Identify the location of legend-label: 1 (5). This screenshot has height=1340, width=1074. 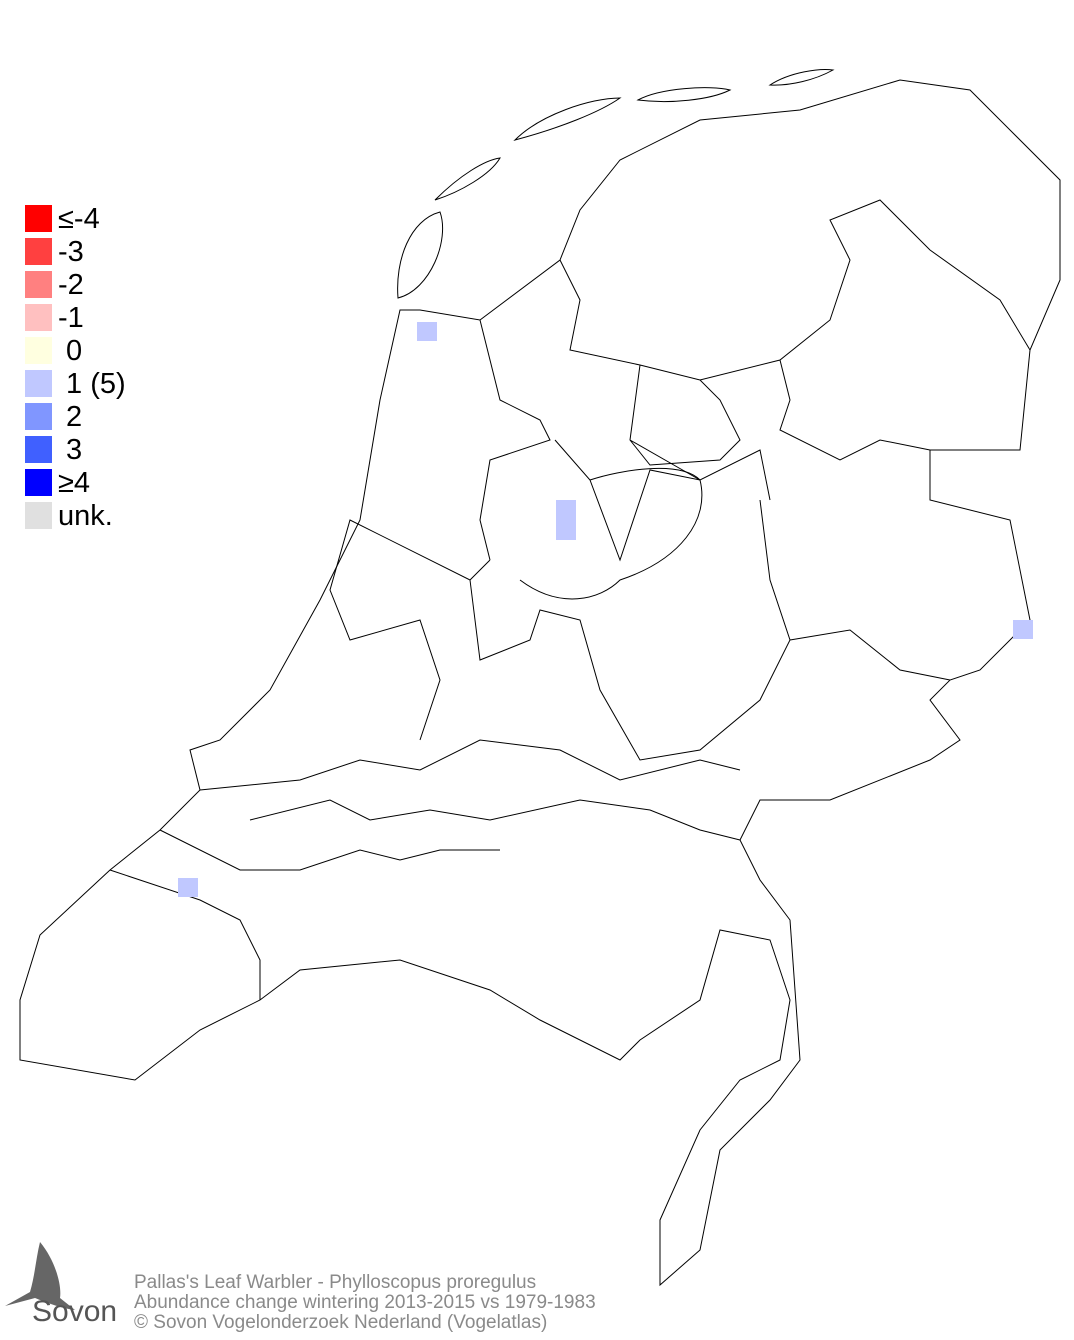
(92, 384).